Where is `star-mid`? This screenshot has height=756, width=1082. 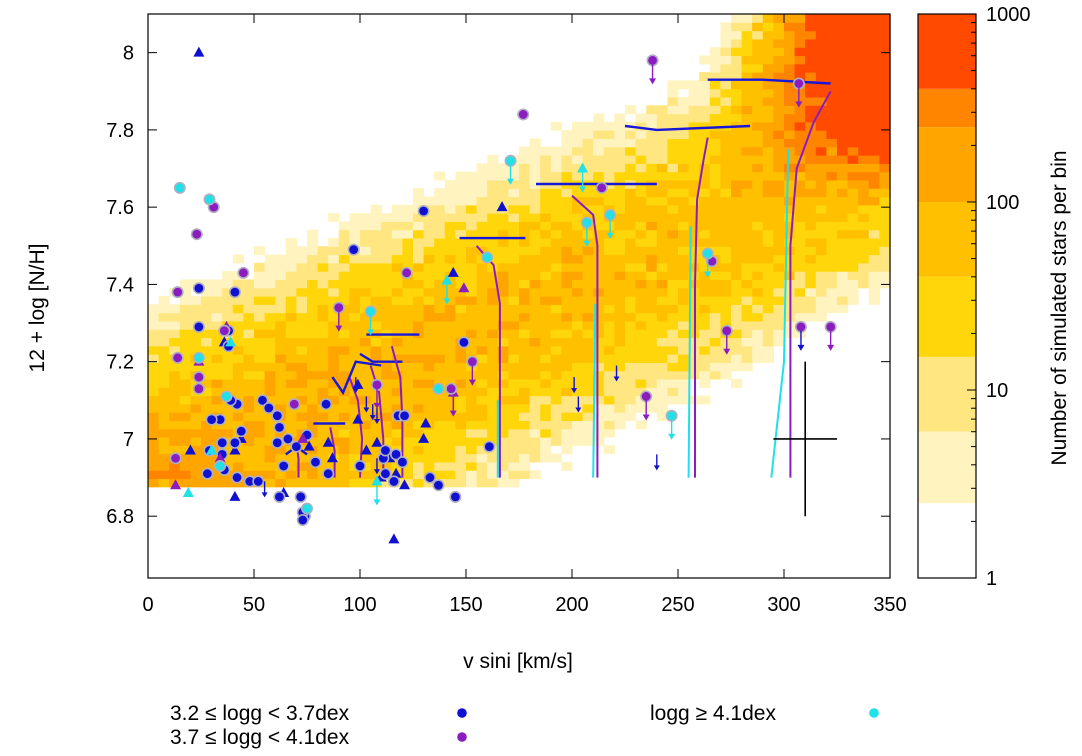 star-mid is located at coordinates (177, 292).